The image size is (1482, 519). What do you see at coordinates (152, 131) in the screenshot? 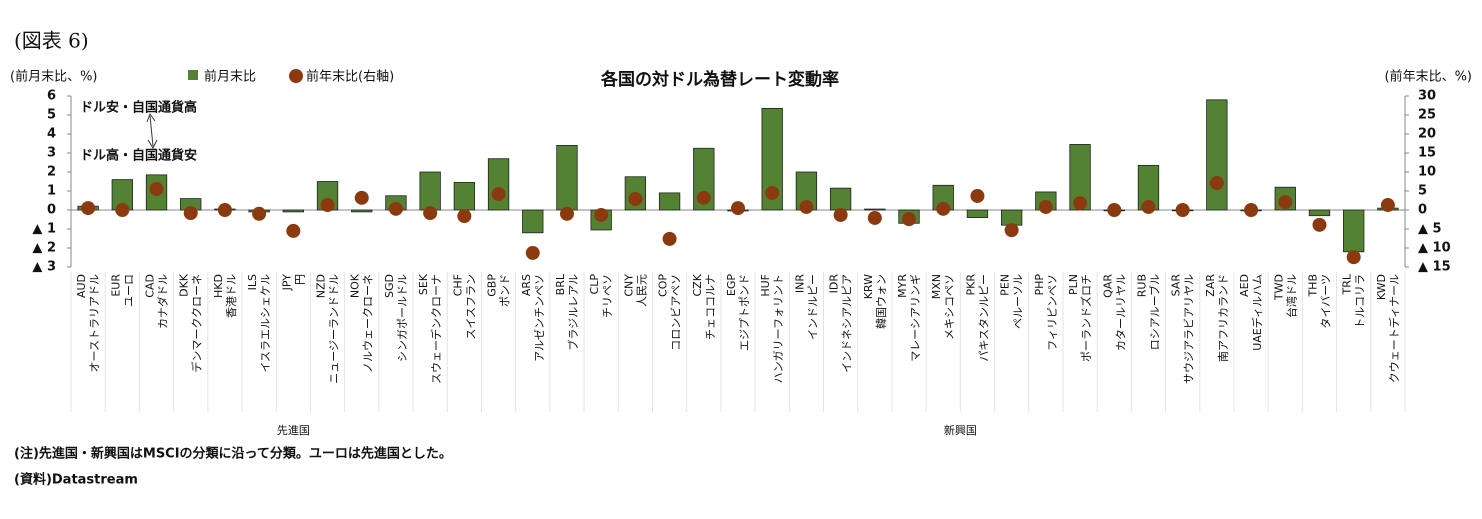
I see `annotation-arrow` at bounding box center [152, 131].